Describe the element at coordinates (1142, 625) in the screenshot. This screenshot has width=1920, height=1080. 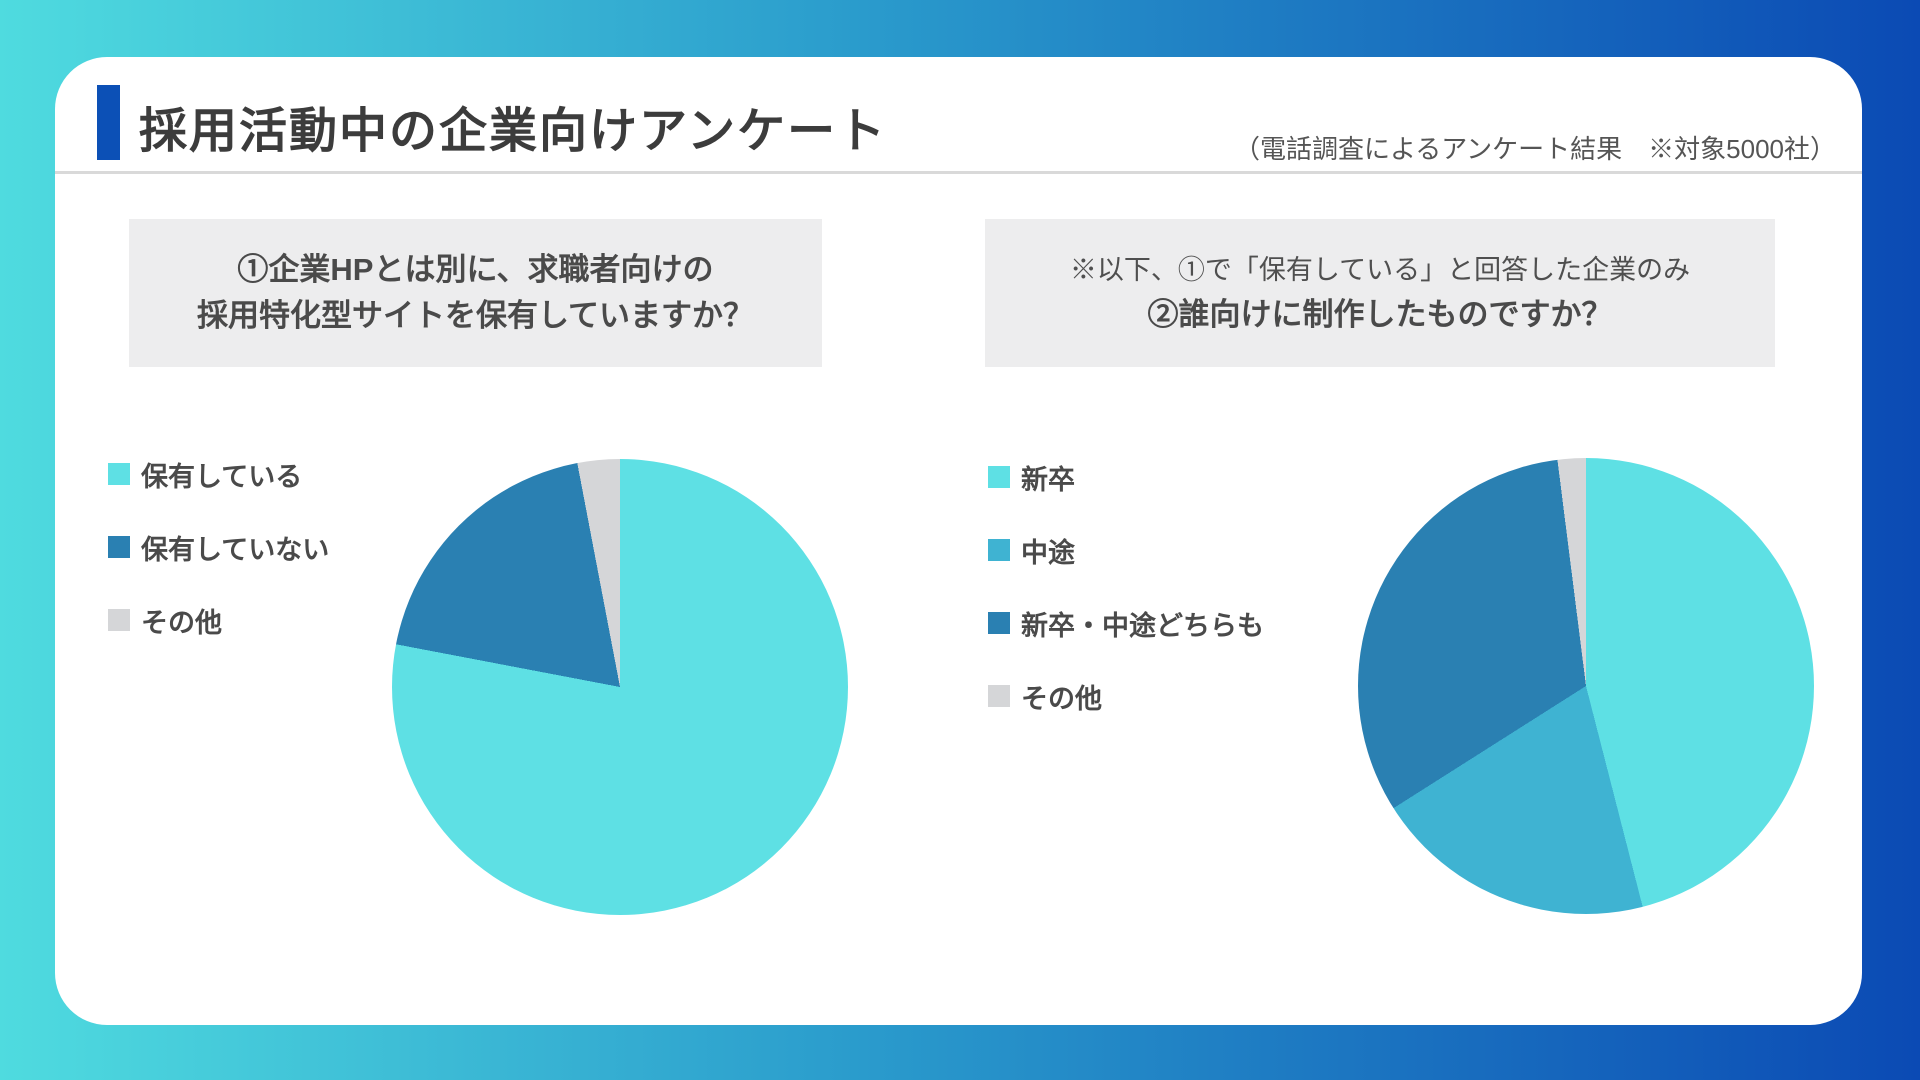
I see `legend-label: 新卒・中途どちらも` at that location.